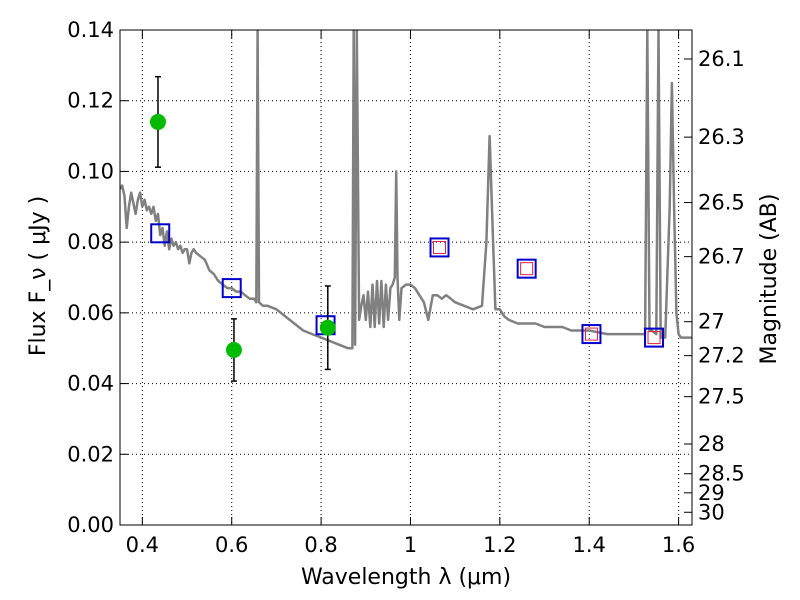 This screenshot has height=600, width=800. I want to click on x-tick-label: 1.6, so click(678, 545).